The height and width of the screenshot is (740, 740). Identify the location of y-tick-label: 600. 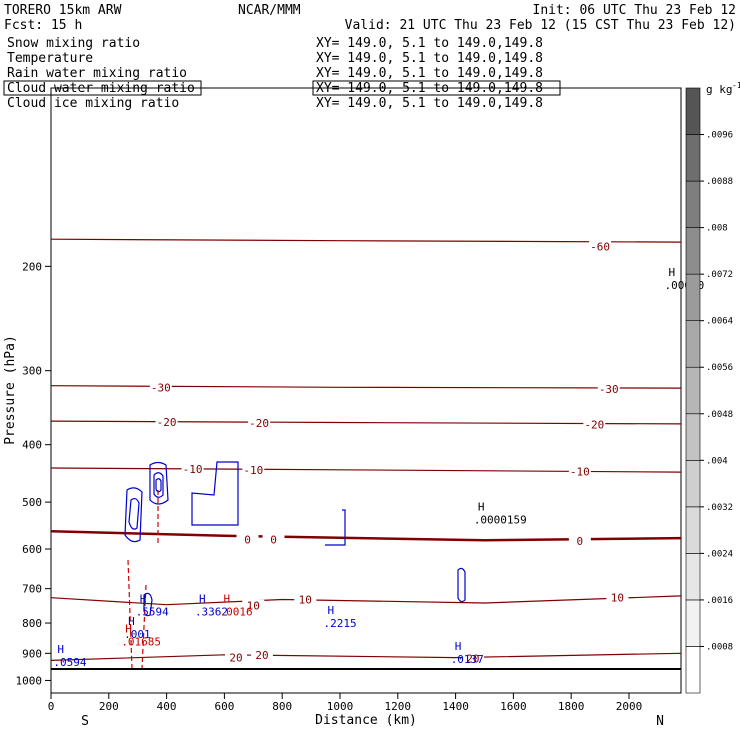
(32, 549).